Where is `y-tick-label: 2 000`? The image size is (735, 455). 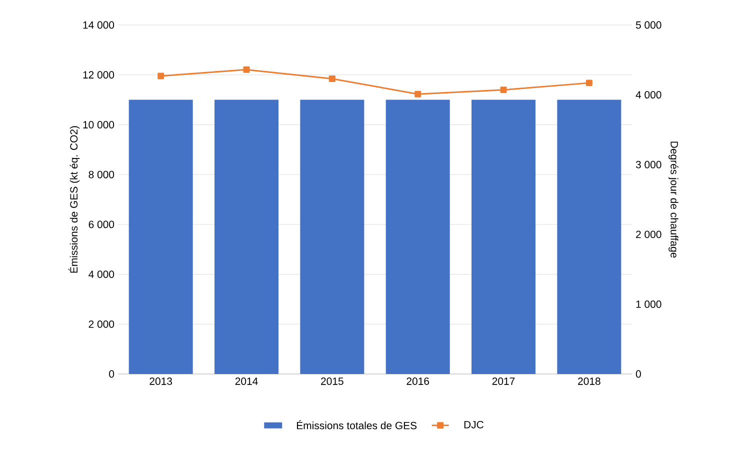
y-tick-label: 2 000 is located at coordinates (101, 324).